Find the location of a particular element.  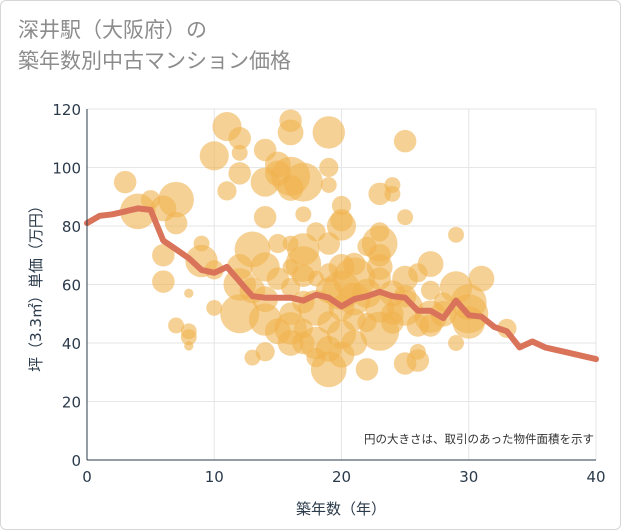

x-axis-title: 築年数（年） is located at coordinates (341, 509).